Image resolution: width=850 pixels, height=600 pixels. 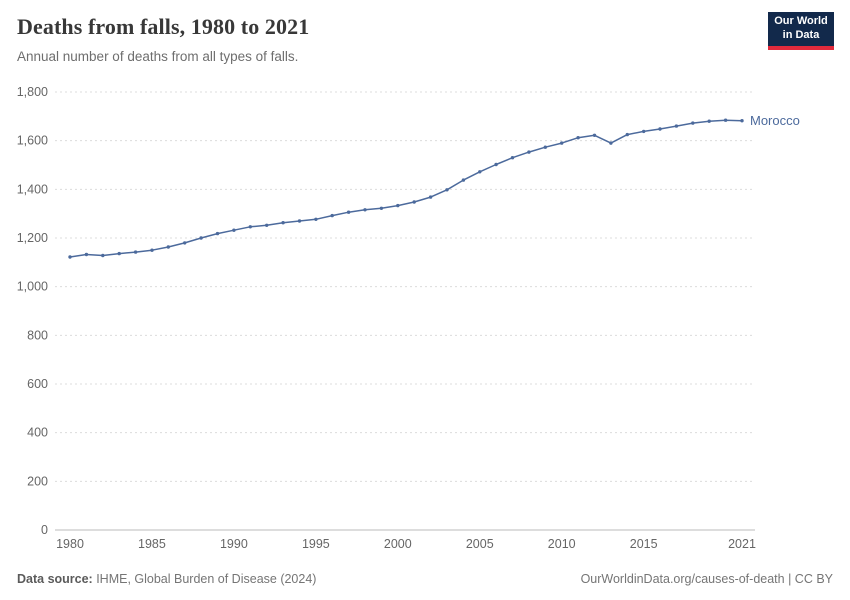 I want to click on x-tick-label: 1995, so click(x=316, y=544).